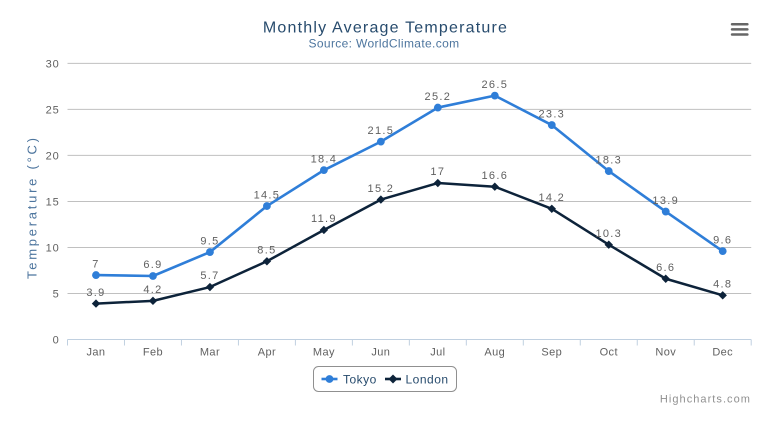 The height and width of the screenshot is (421, 769). Describe the element at coordinates (324, 219) in the screenshot. I see `svg-text: 11.9` at that location.